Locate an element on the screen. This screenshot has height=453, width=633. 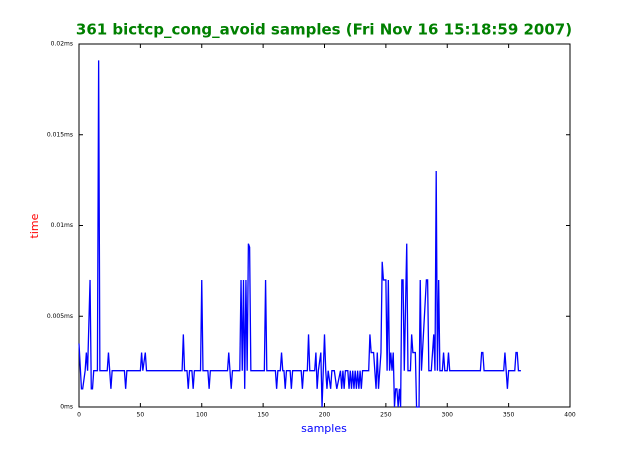
x-tick-label: 50 is located at coordinates (141, 415).